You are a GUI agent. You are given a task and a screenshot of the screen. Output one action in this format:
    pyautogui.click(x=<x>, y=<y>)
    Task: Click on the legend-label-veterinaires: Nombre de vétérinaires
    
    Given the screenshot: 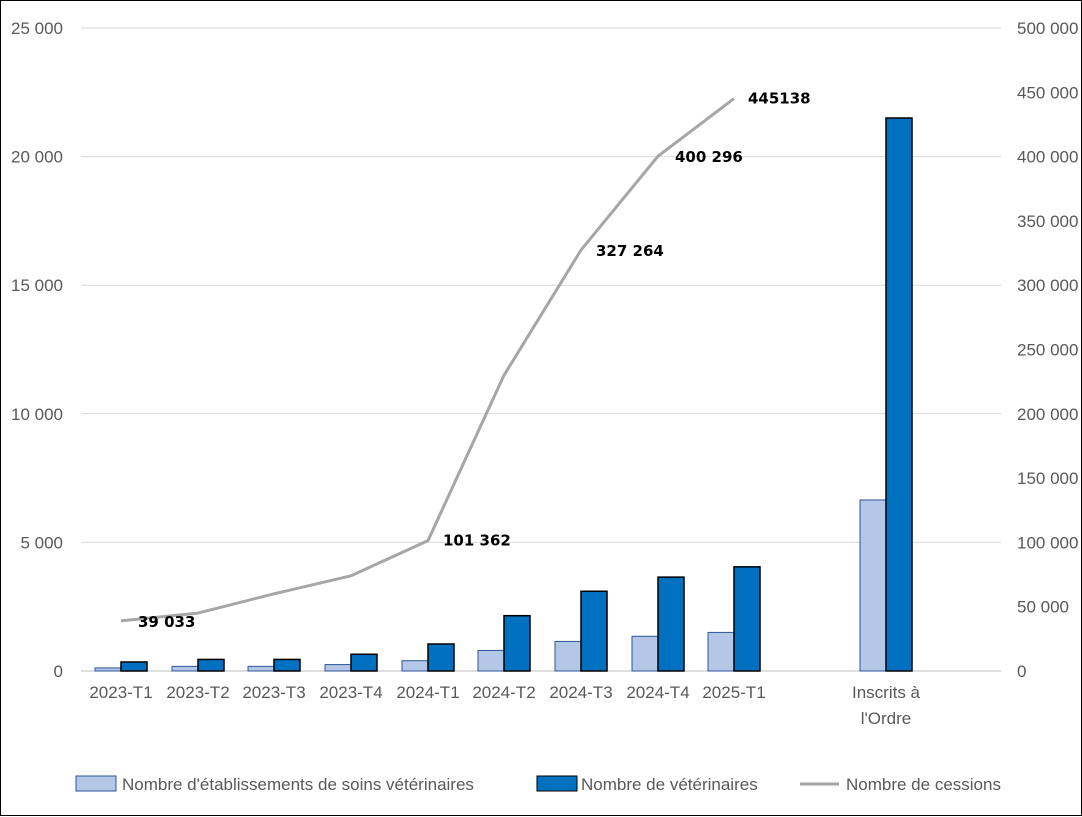 What is the action you would take?
    pyautogui.click(x=669, y=784)
    